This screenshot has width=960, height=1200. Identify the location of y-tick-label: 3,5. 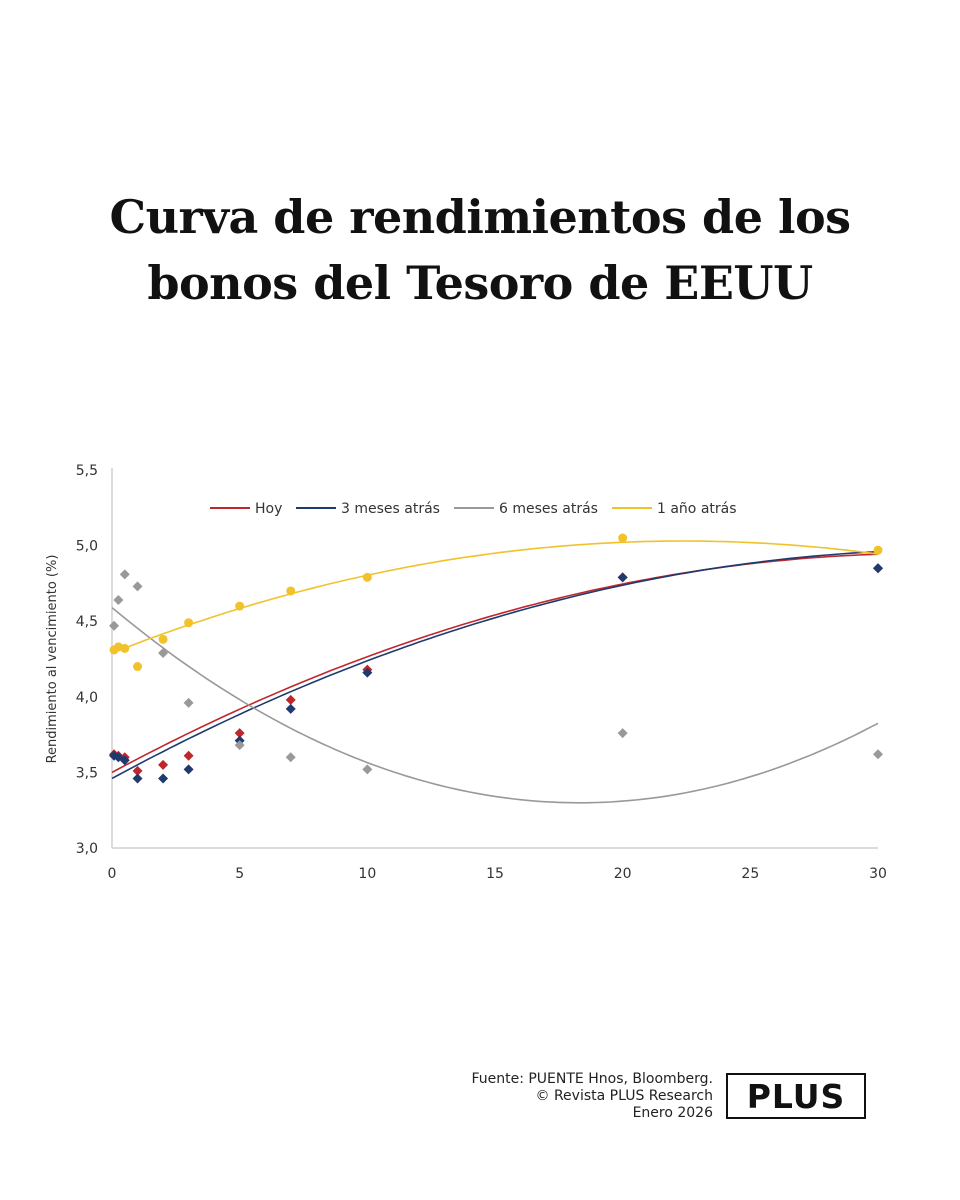
(87, 773).